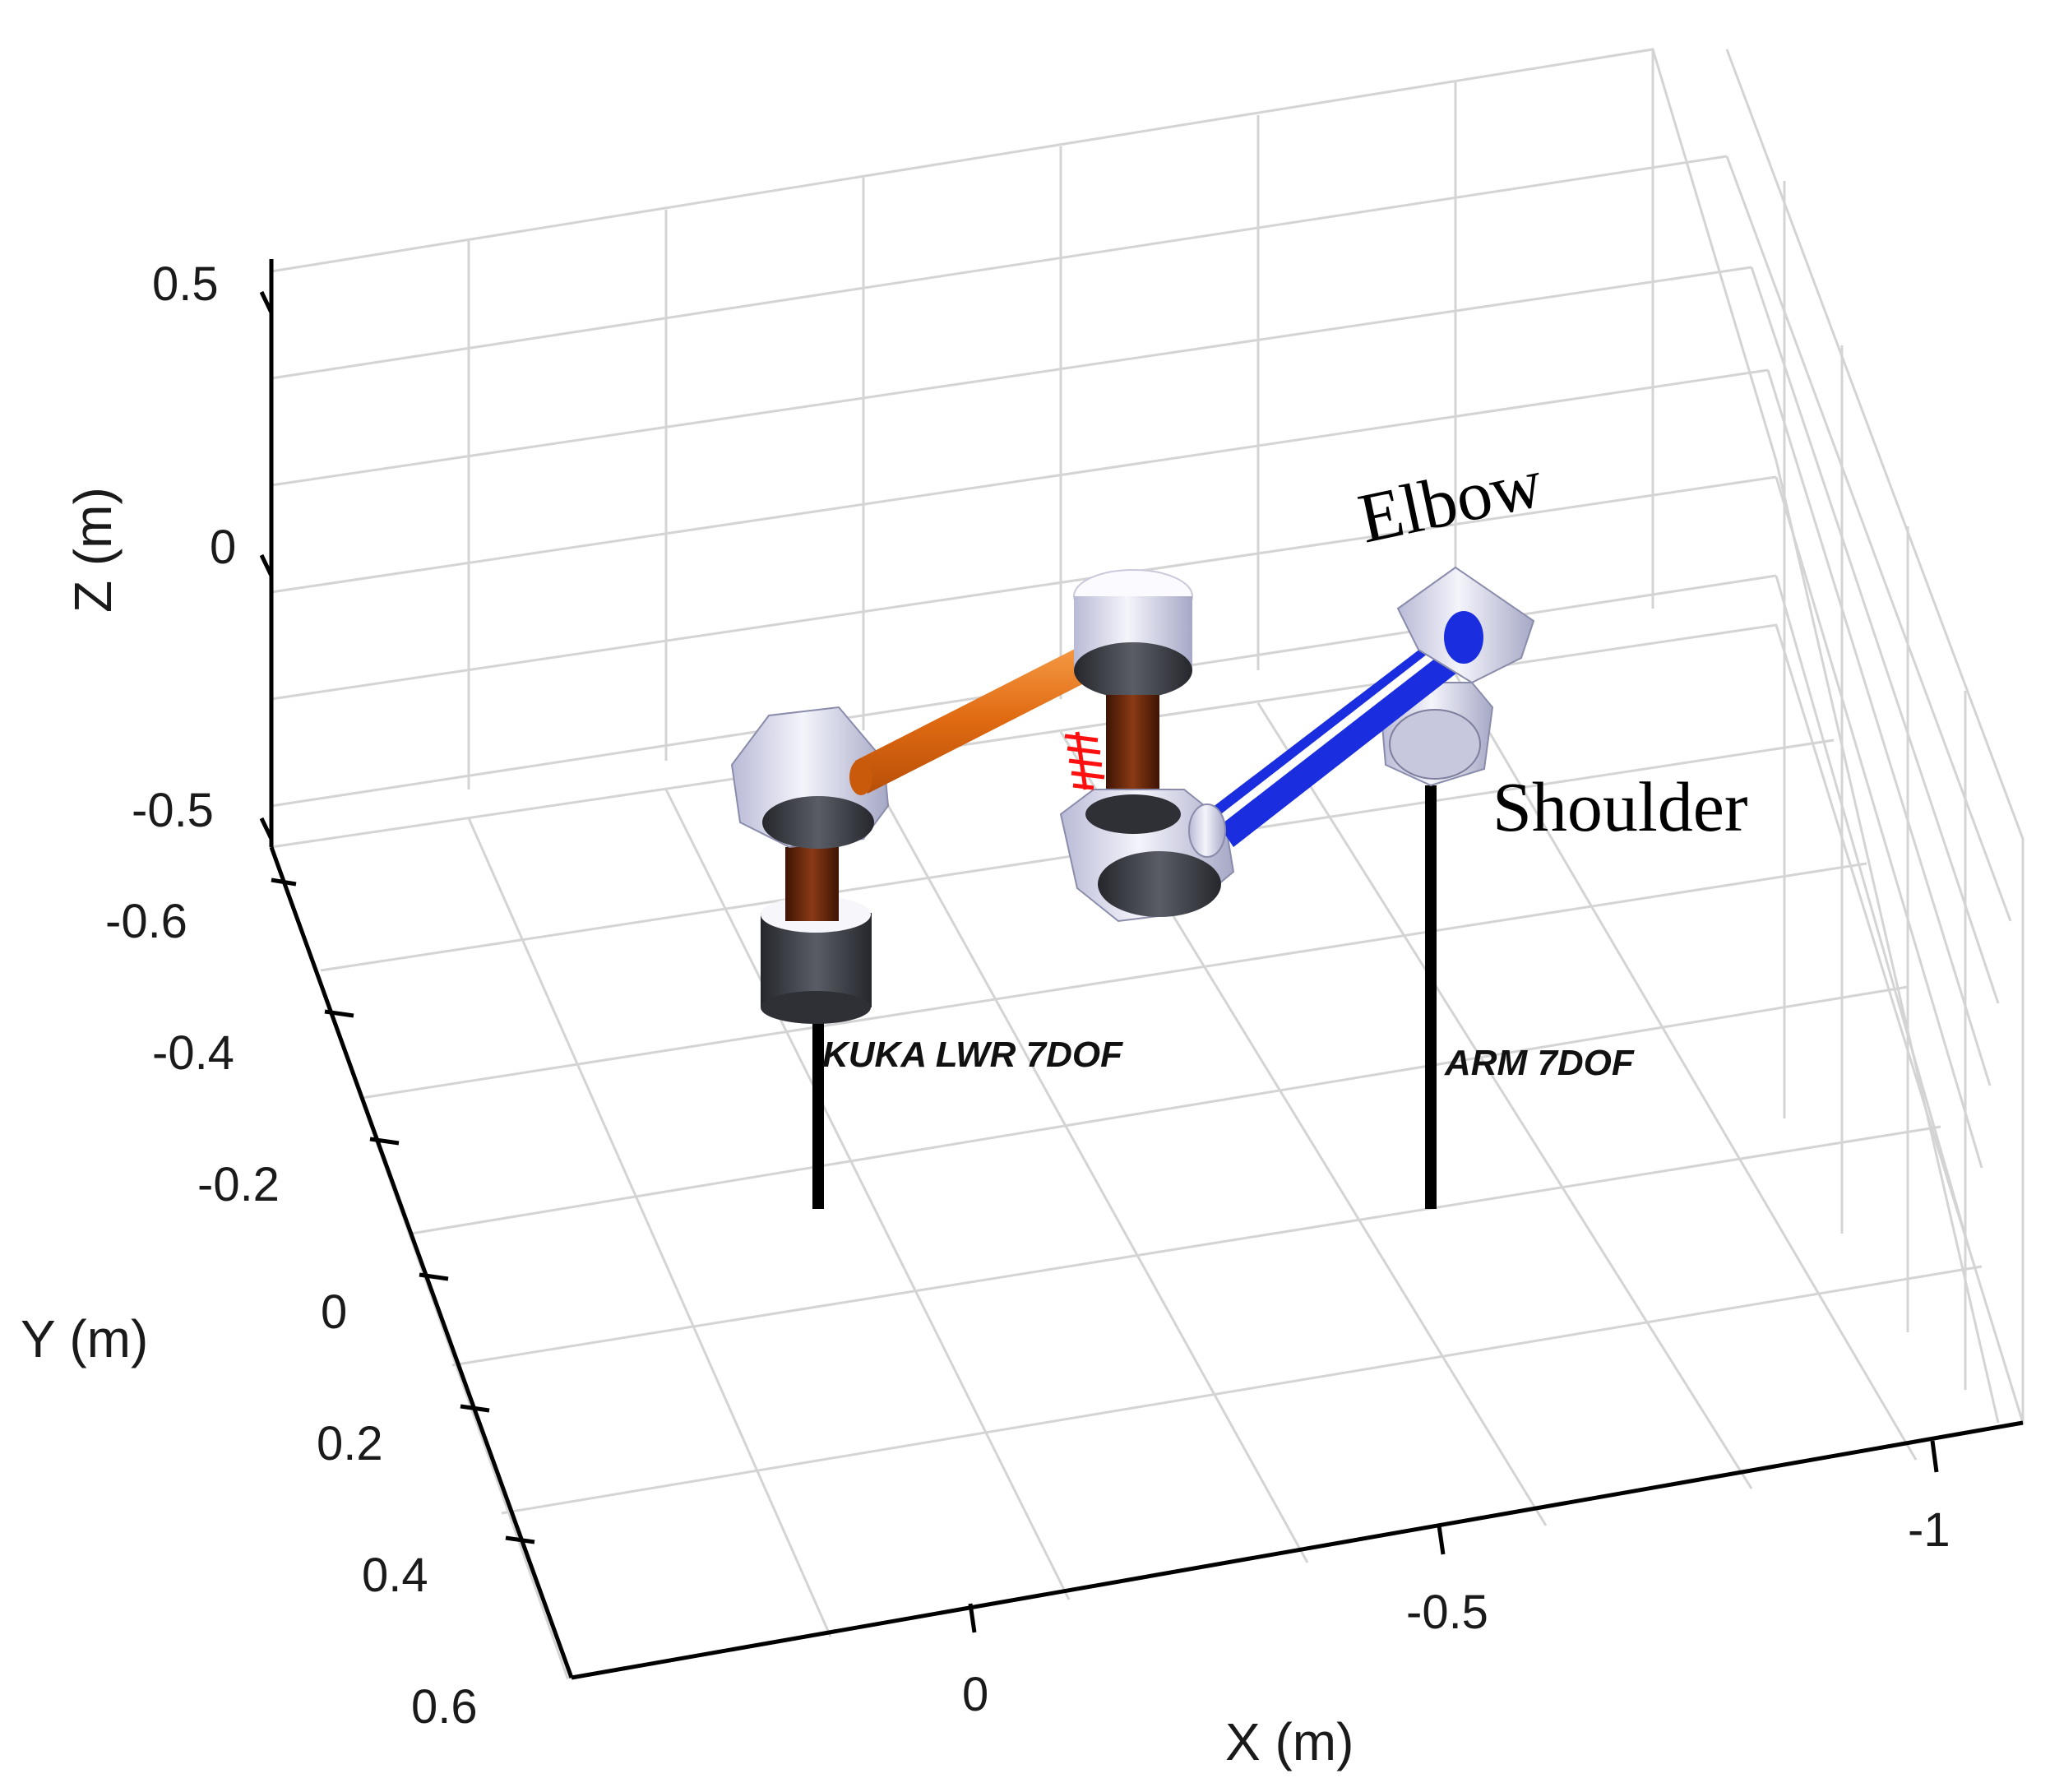 The image size is (2050, 1792). I want to click on arm-robot, so click(1361, 887).